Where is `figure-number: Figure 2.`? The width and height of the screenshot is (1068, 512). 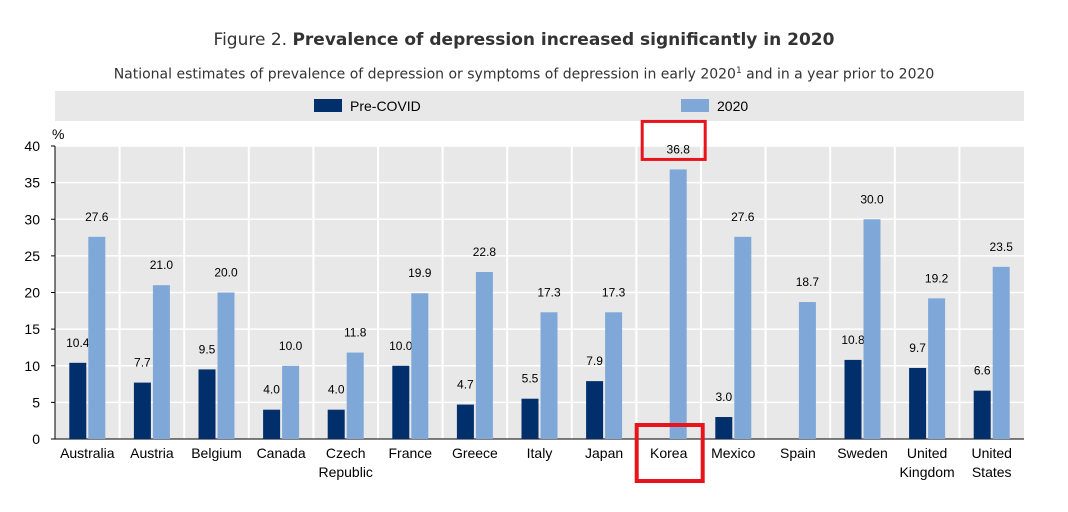 figure-number: Figure 2. is located at coordinates (250, 40).